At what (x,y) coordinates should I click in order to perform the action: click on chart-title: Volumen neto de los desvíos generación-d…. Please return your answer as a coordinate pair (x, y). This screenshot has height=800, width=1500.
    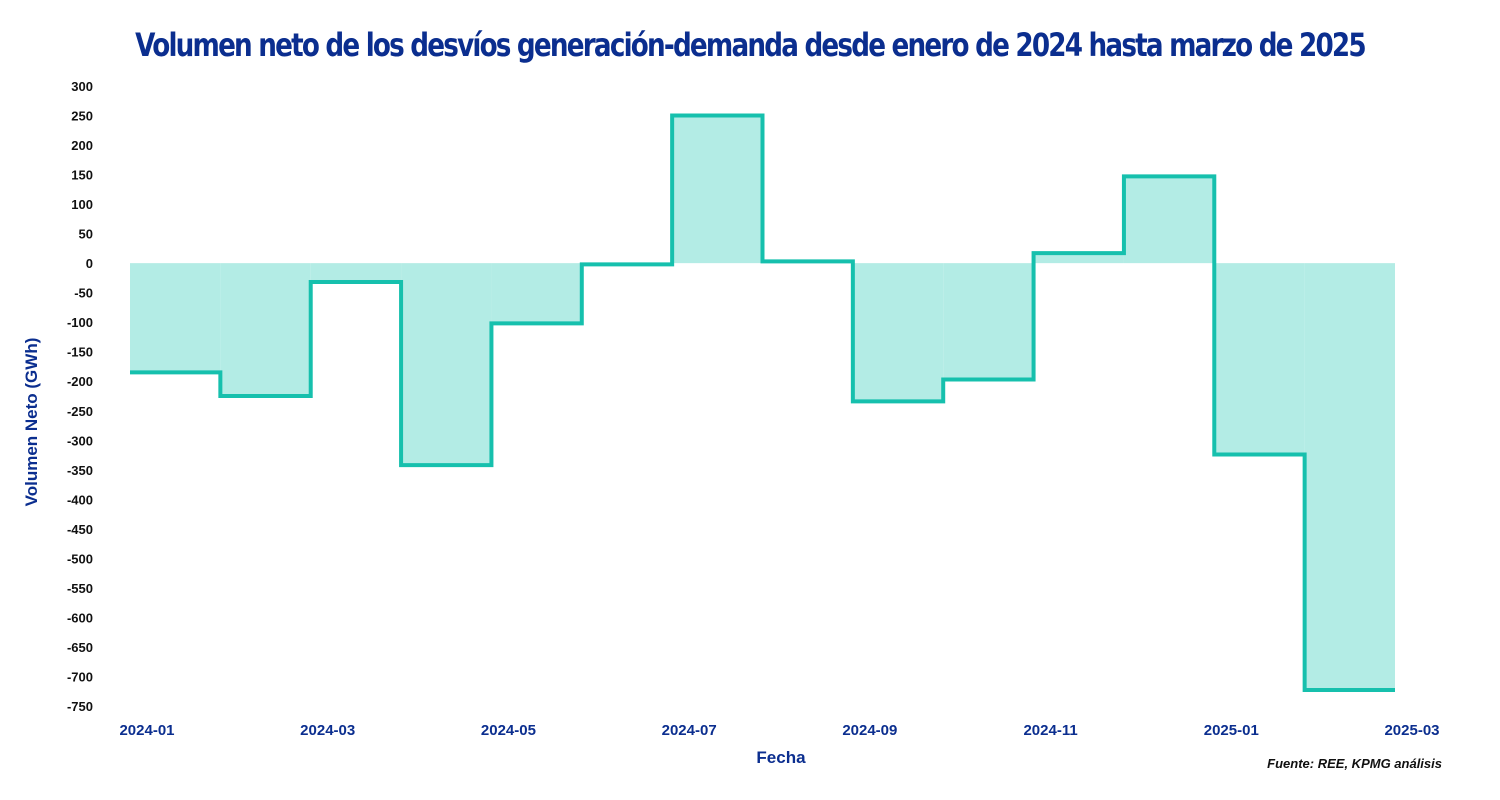
    Looking at the image, I should click on (750, 45).